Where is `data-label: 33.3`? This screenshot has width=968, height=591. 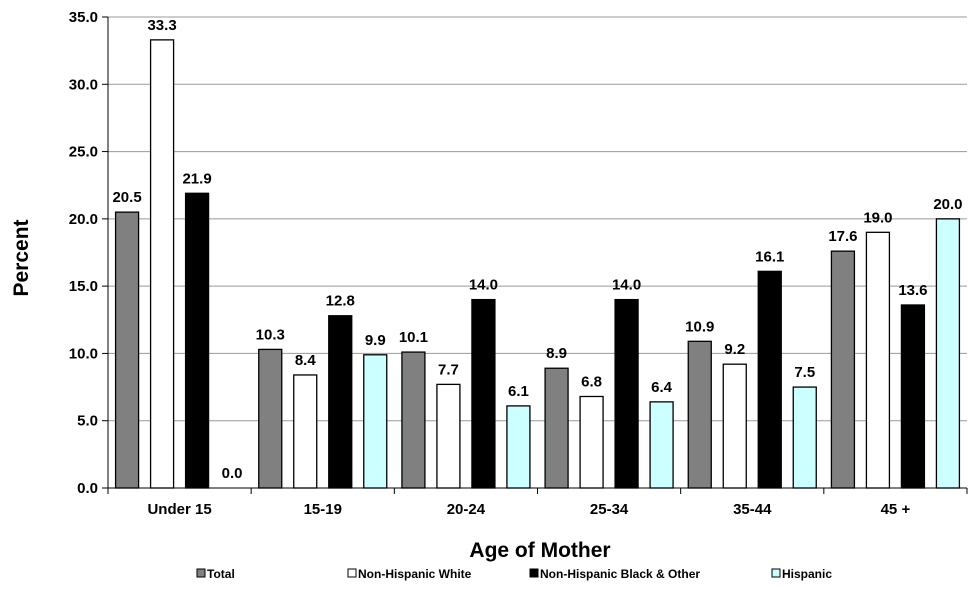 data-label: 33.3 is located at coordinates (161, 25).